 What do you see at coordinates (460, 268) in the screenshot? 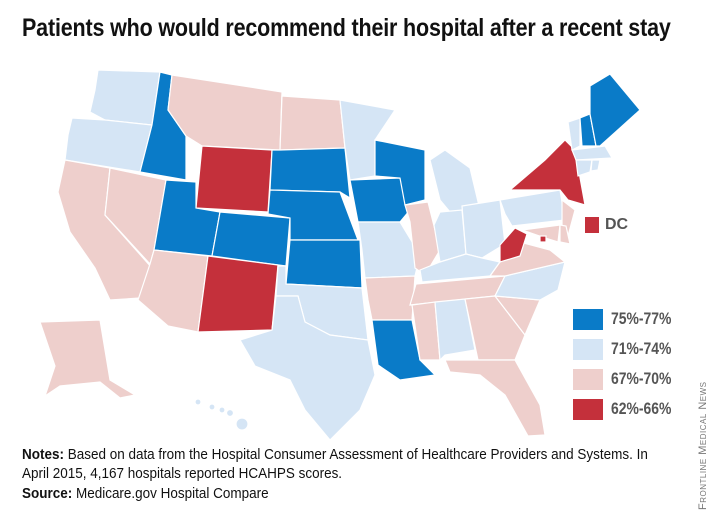
I see `state-ky` at bounding box center [460, 268].